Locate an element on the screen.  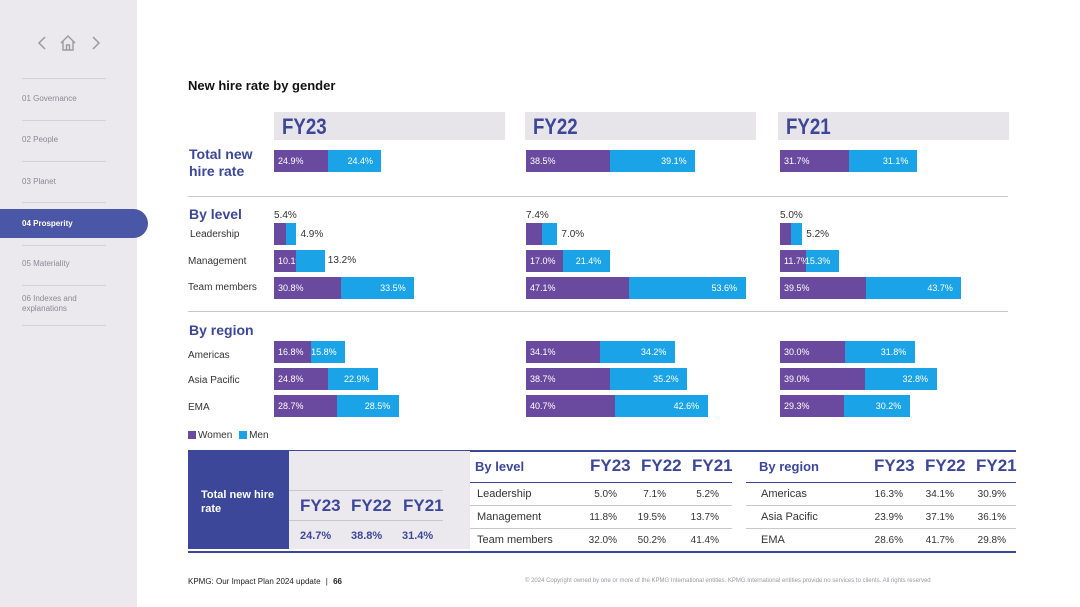
data-label-women: 28.7% is located at coordinates (291, 406).